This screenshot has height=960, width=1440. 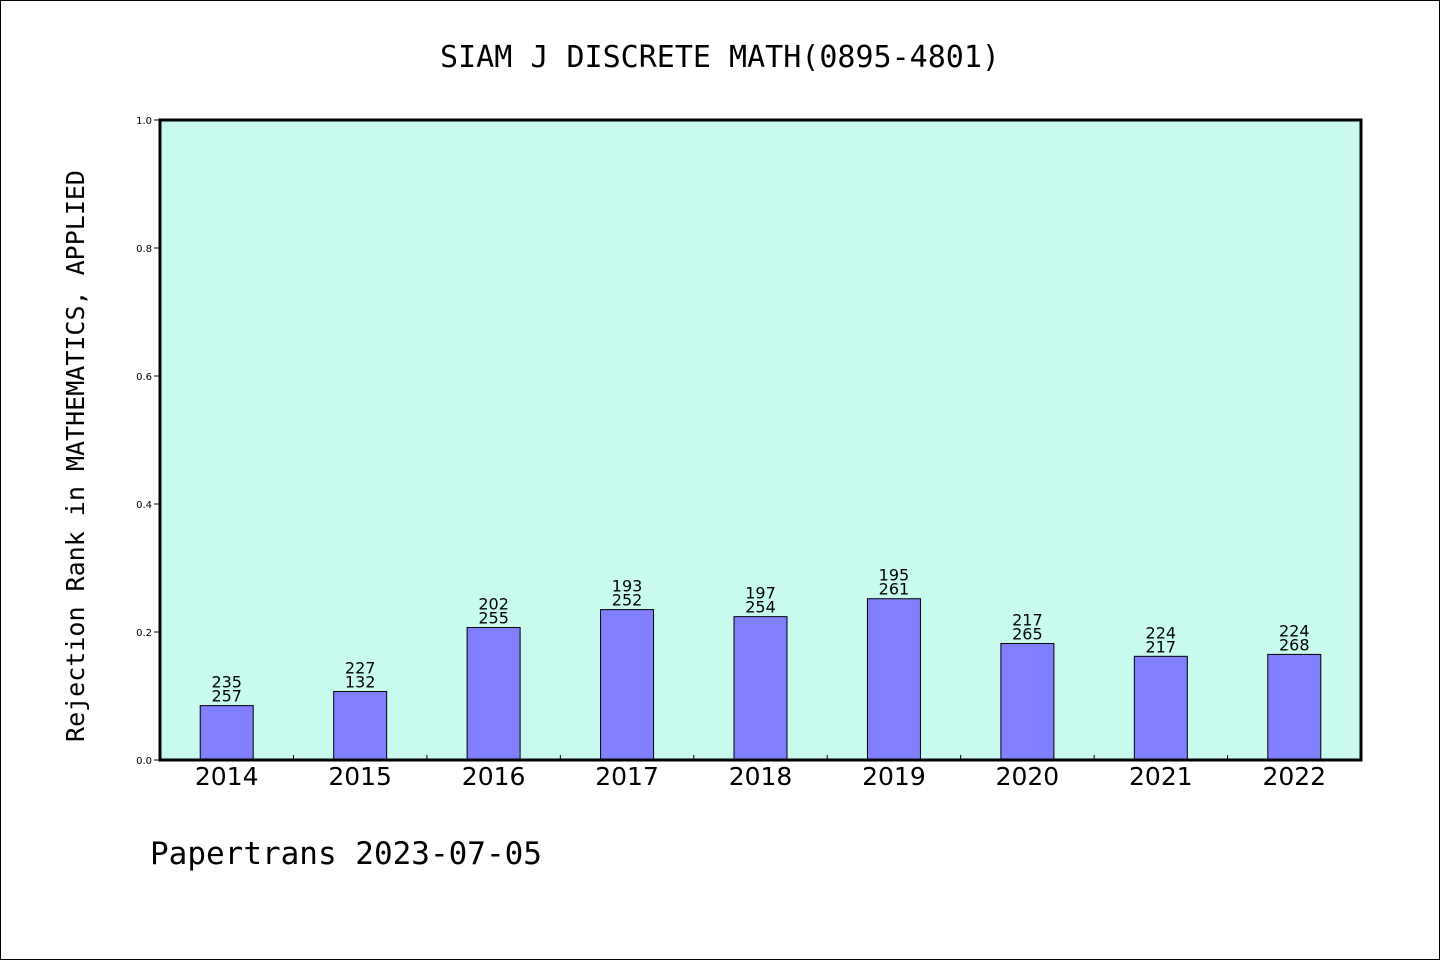 What do you see at coordinates (760, 593) in the screenshot?
I see `bar-label-upper: 197` at bounding box center [760, 593].